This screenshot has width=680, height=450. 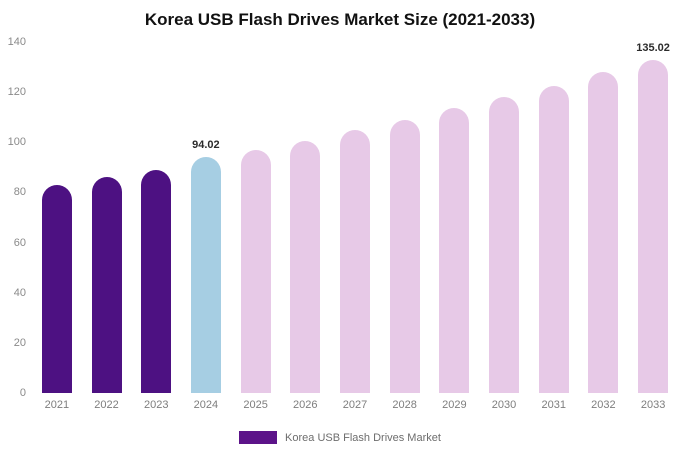 What do you see at coordinates (255, 405) in the screenshot?
I see `x-tick-label: 2025` at bounding box center [255, 405].